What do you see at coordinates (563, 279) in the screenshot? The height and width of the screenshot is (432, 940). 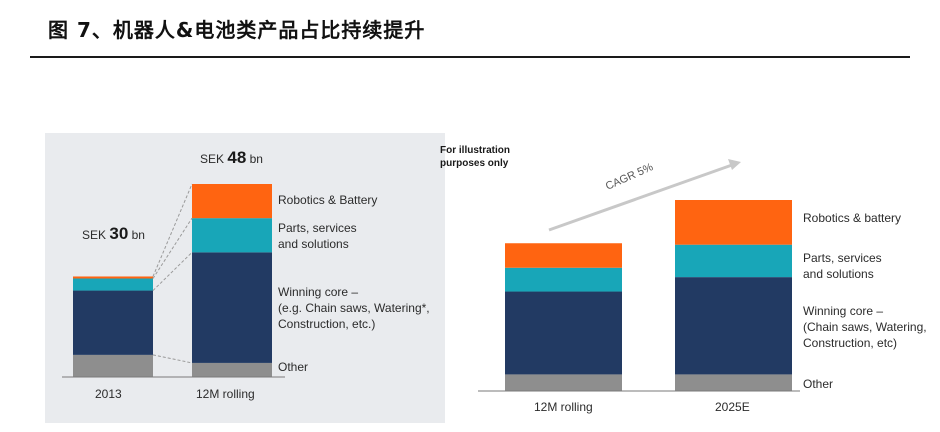 I see `right-bar-0-parts-services` at bounding box center [563, 279].